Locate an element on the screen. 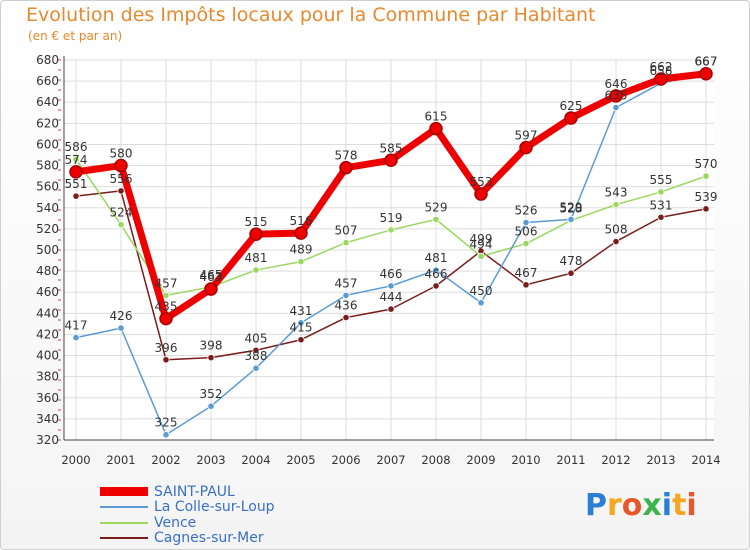 Image resolution: width=750 pixels, height=550 pixels. y-tick-label: 580 is located at coordinates (47, 166).